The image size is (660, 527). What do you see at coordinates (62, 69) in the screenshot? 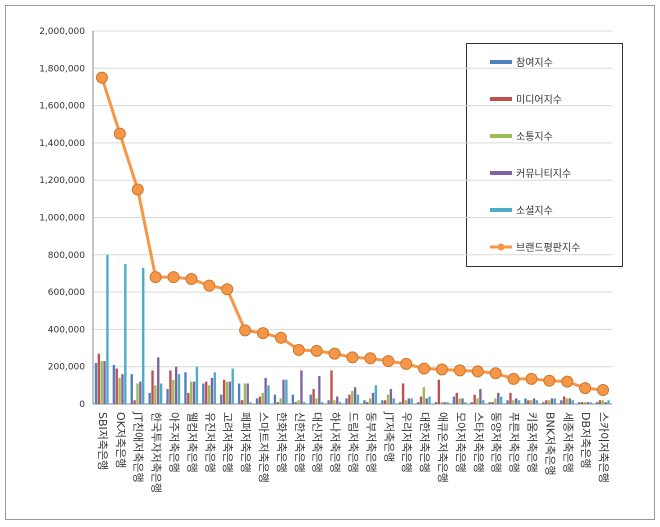
I see `y-tick-label: 1,800,000` at bounding box center [62, 69].